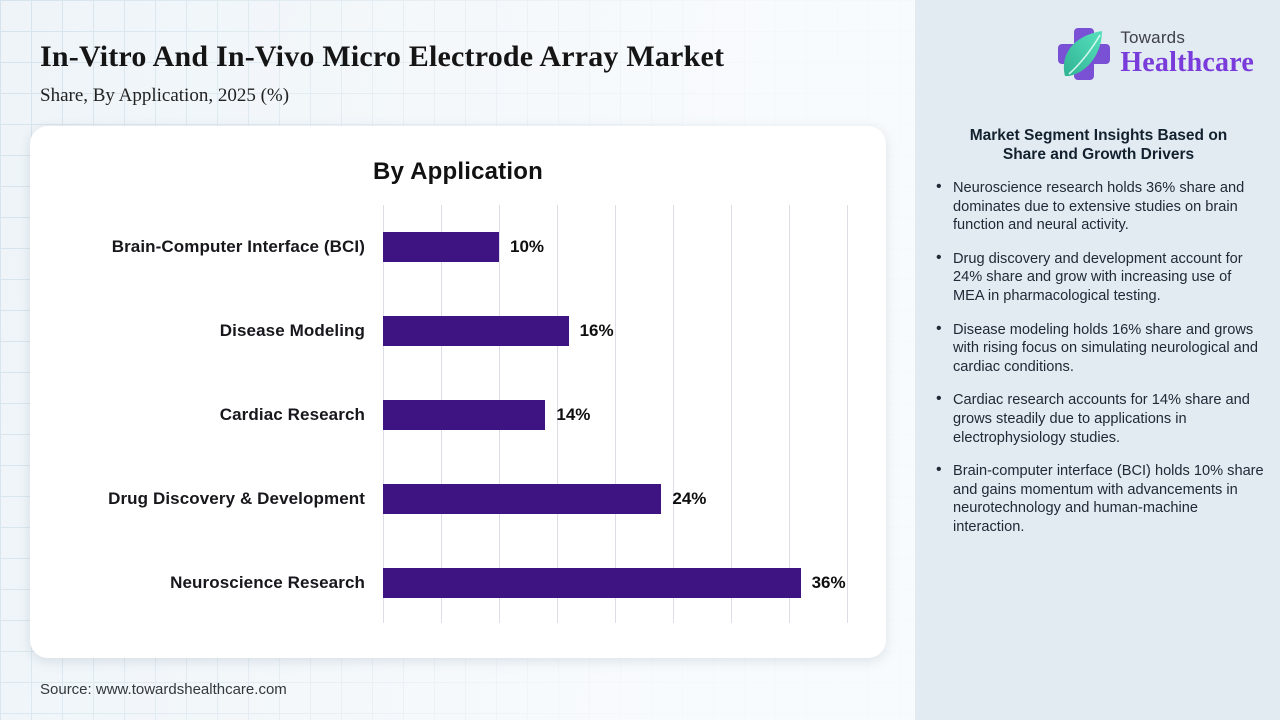 This screenshot has width=1280, height=720. I want to click on brand-logo: Towards Healthcare, so click(1155, 53).